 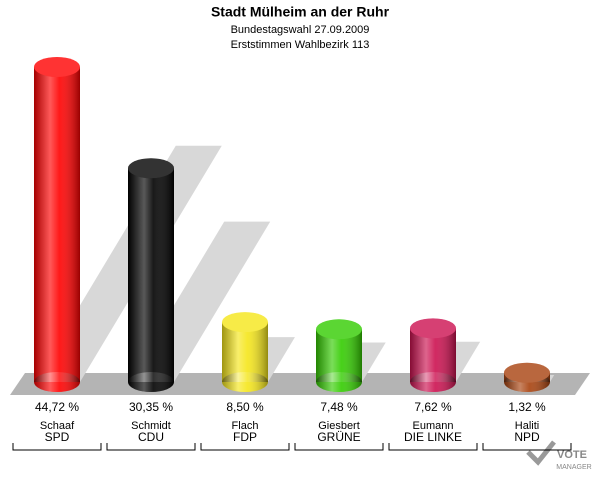 What do you see at coordinates (151, 437) in the screenshot?
I see `party-label: CDU` at bounding box center [151, 437].